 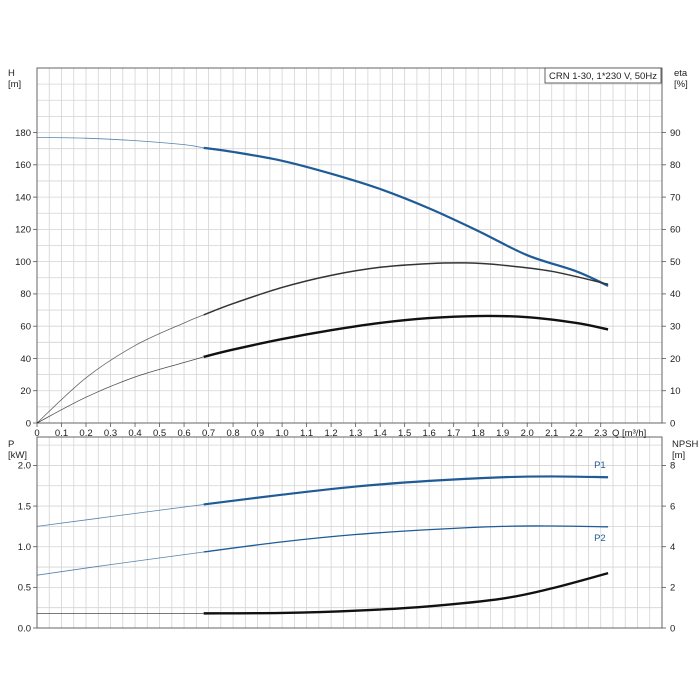 What do you see at coordinates (110, 433) in the screenshot?
I see `x-axis-tick-label: 0.3` at bounding box center [110, 433].